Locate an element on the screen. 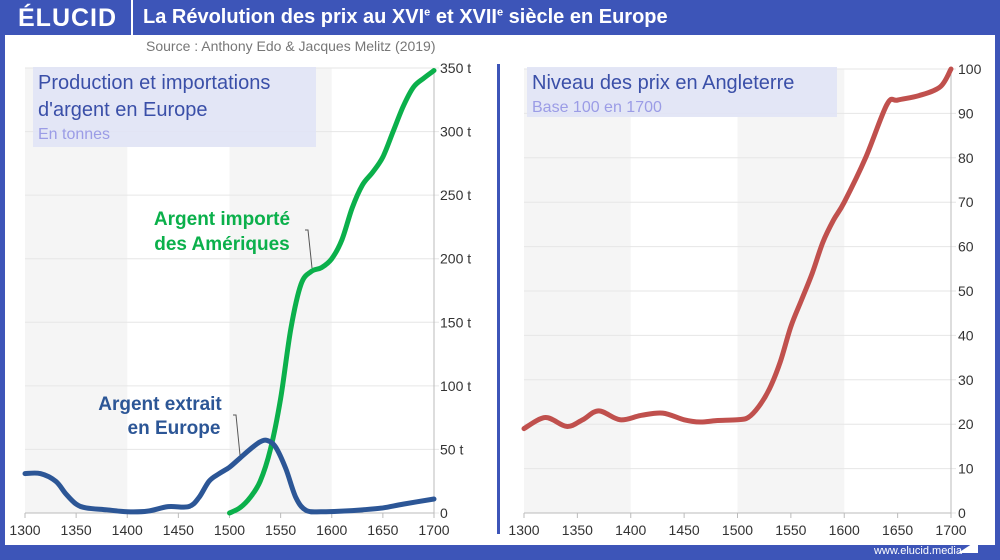 This screenshot has width=1000, height=560. y-tick-label: 250 t is located at coordinates (455, 195).